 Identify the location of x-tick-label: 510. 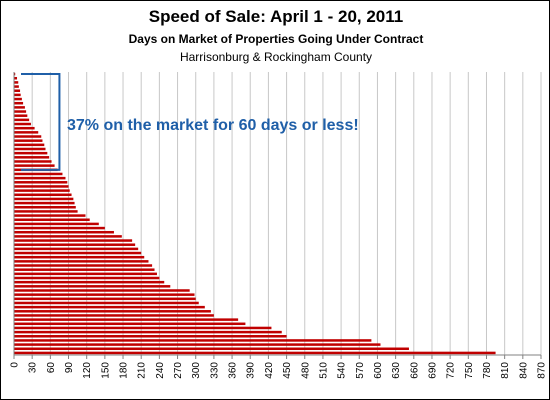
(323, 370).